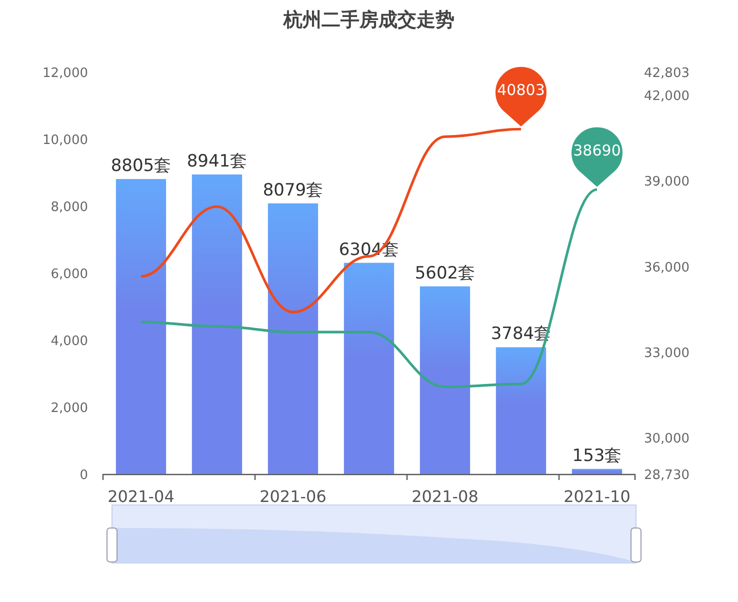 The width and height of the screenshot is (738, 602). Describe the element at coordinates (597, 150) in the screenshot. I see `data-label: 38690` at that location.